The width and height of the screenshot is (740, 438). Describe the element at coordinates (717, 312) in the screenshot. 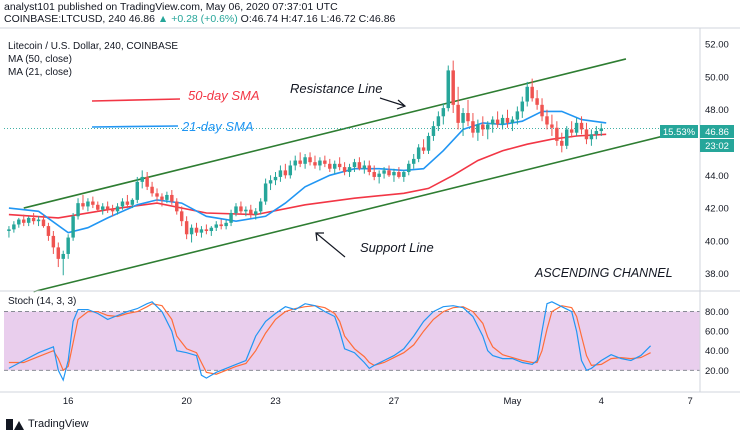

I see `stoch-tick-label: 80.00` at that location.